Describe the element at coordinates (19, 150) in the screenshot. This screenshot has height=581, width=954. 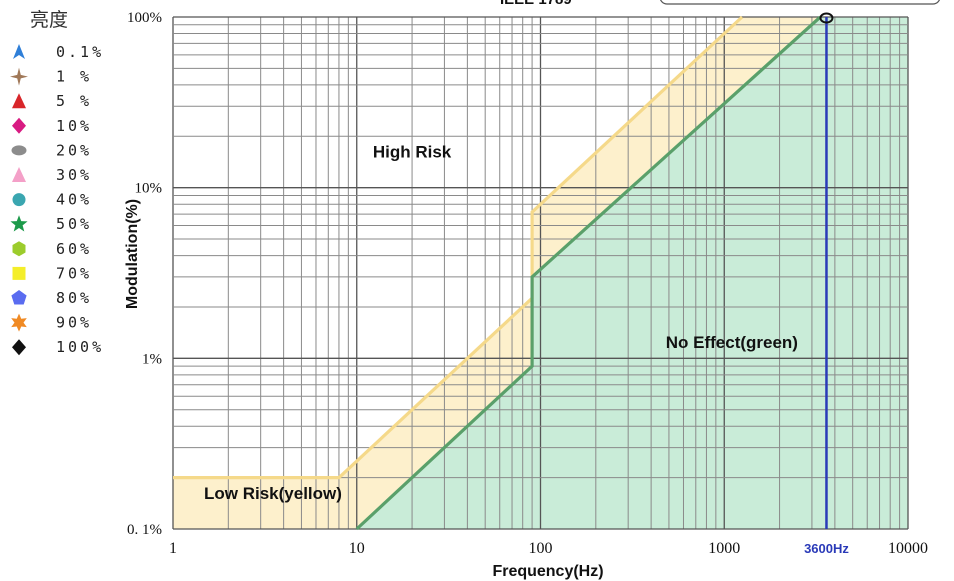
I see `ellipse-icon` at that location.